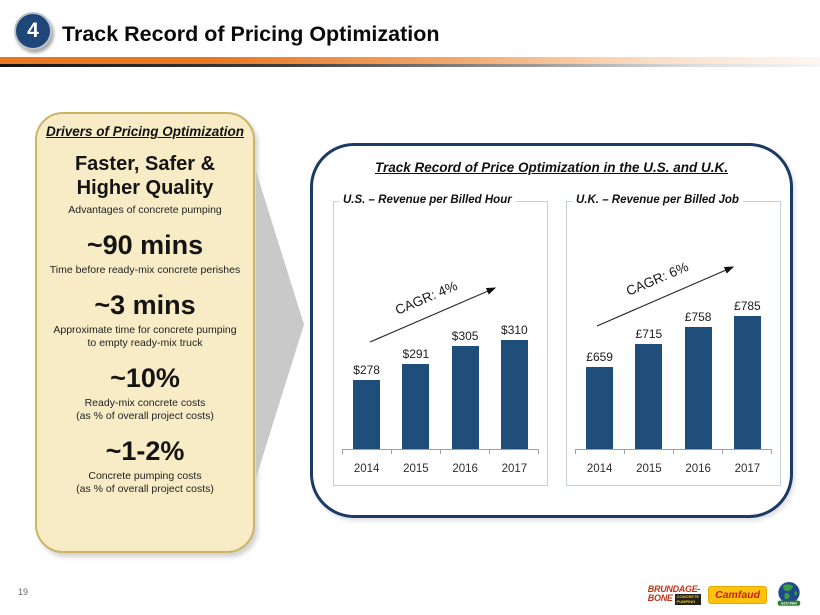  I want to click on stat-caption: Advantages of concrete pumping, so click(145, 210).